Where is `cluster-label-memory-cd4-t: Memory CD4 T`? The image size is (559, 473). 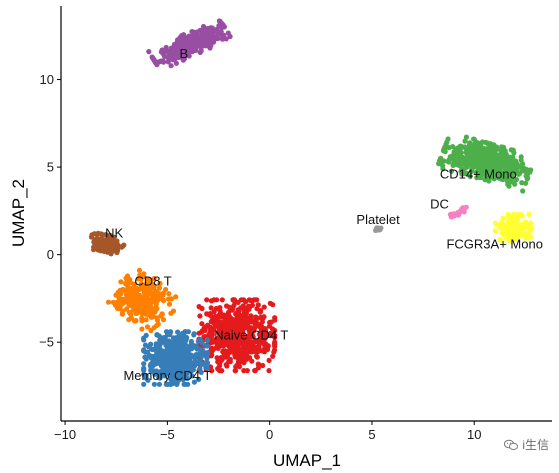 cluster-label-memory-cd4-t: Memory CD4 T is located at coordinates (167, 375).